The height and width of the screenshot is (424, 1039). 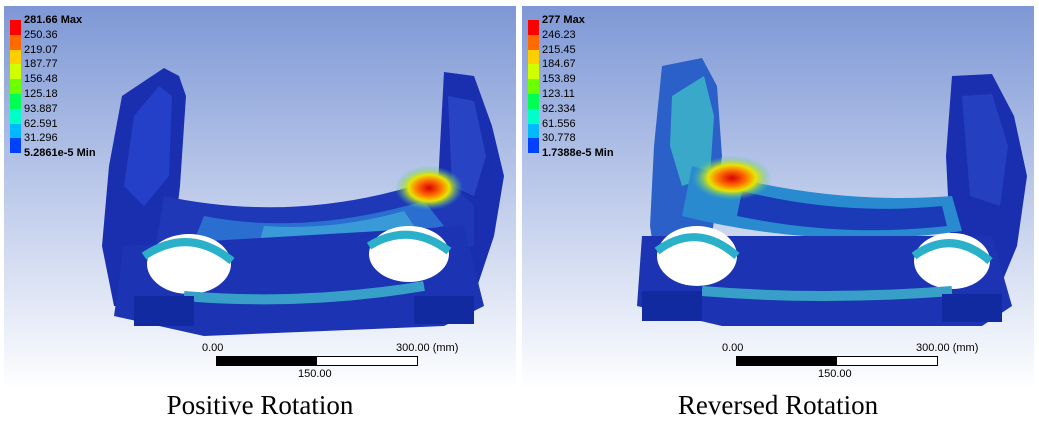 I want to click on legend-level-label: 125.18, so click(x=41, y=94).